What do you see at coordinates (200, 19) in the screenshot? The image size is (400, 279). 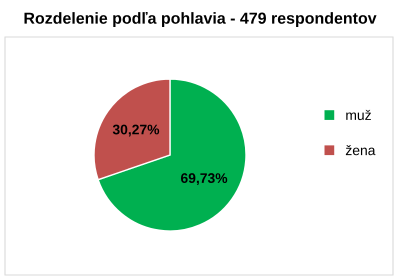 I see `chart-title: Rozdelenie podľa pohlavia - 479 respondentov` at bounding box center [200, 19].